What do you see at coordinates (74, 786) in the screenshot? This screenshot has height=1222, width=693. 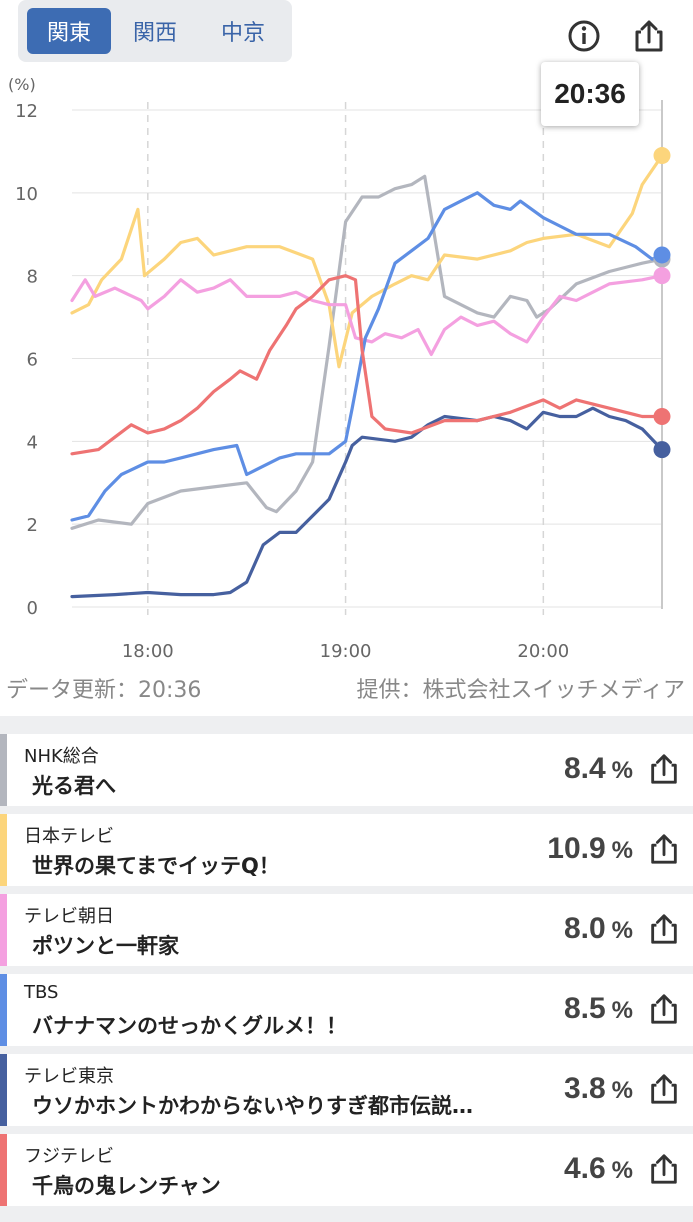 I see `program-title: 光る君へ` at bounding box center [74, 786].